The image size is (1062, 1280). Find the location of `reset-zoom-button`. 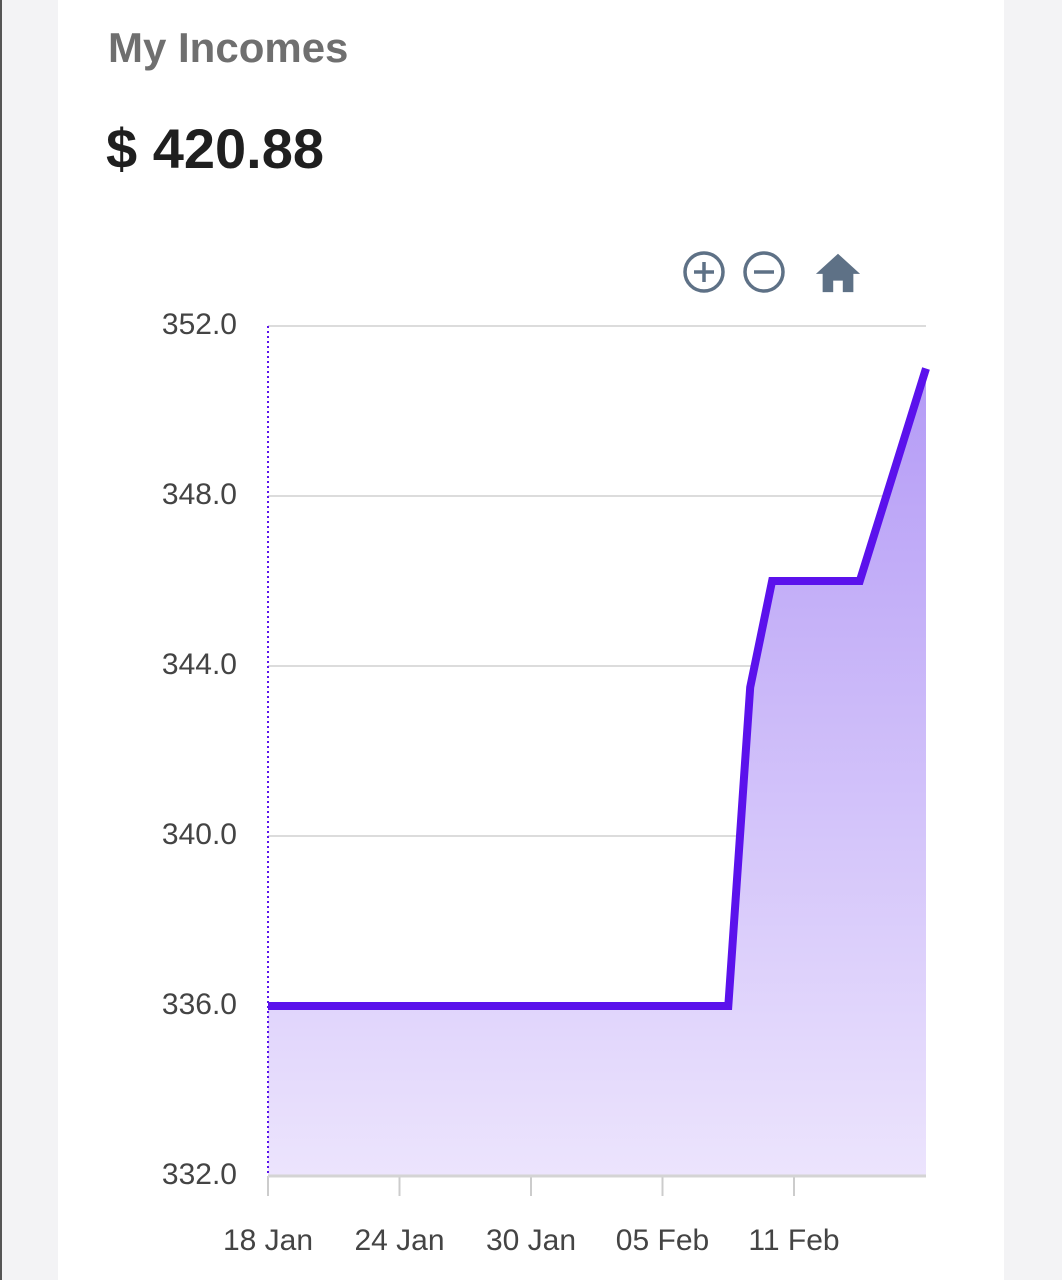

reset-zoom-button is located at coordinates (838, 272).